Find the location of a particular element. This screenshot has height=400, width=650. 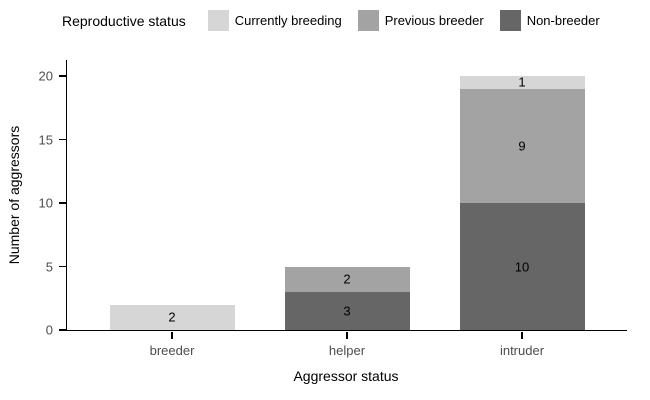

legend-item: Non-breeder is located at coordinates (549, 20).